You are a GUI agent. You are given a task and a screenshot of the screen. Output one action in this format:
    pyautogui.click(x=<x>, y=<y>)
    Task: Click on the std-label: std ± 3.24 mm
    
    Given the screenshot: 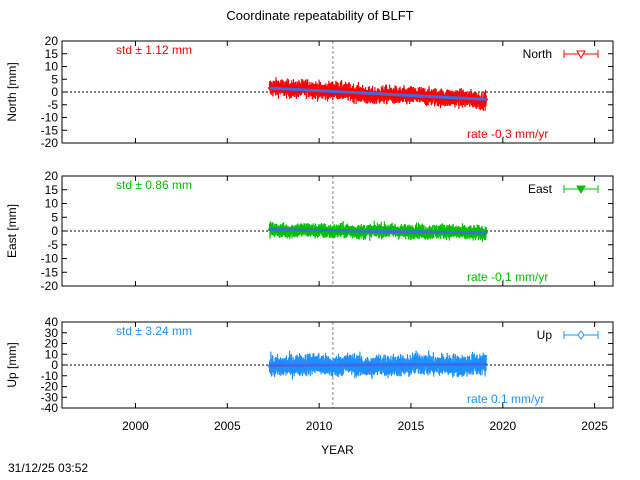 What is the action you would take?
    pyautogui.click(x=154, y=331)
    